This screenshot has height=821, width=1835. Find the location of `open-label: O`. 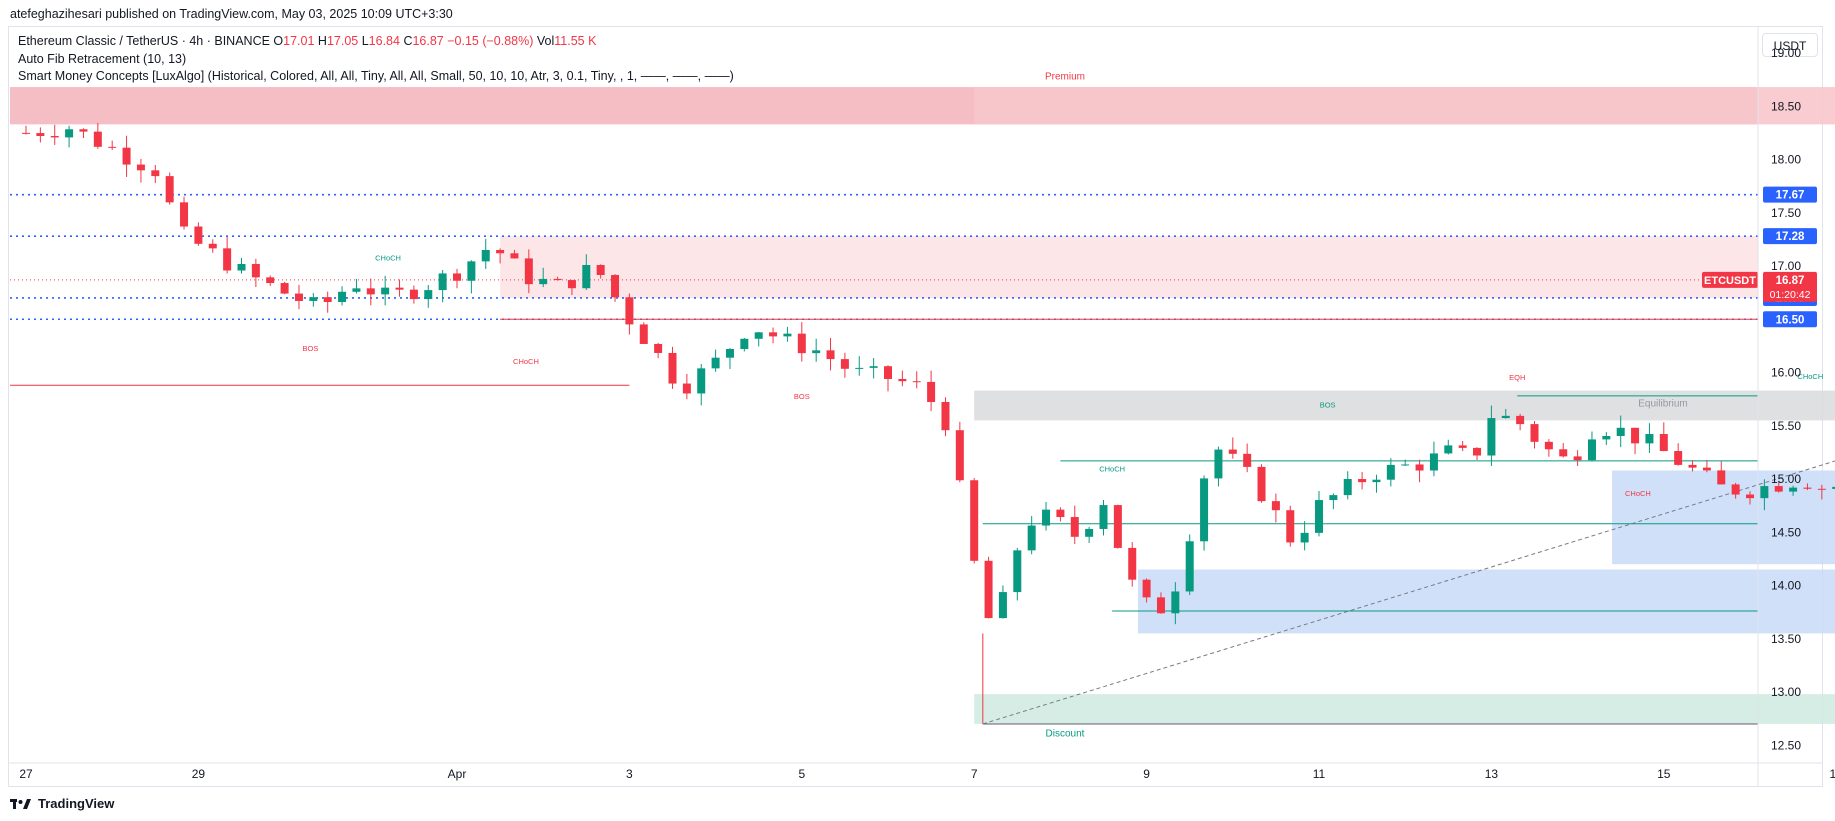

open-label: O is located at coordinates (278, 41).